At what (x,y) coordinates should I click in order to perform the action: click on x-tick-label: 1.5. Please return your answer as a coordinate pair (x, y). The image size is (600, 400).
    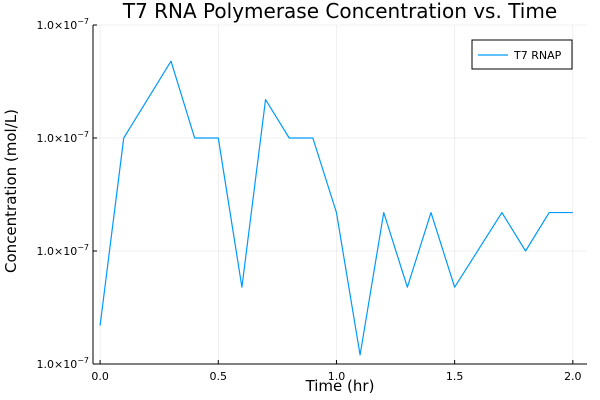
    Looking at the image, I should click on (455, 376).